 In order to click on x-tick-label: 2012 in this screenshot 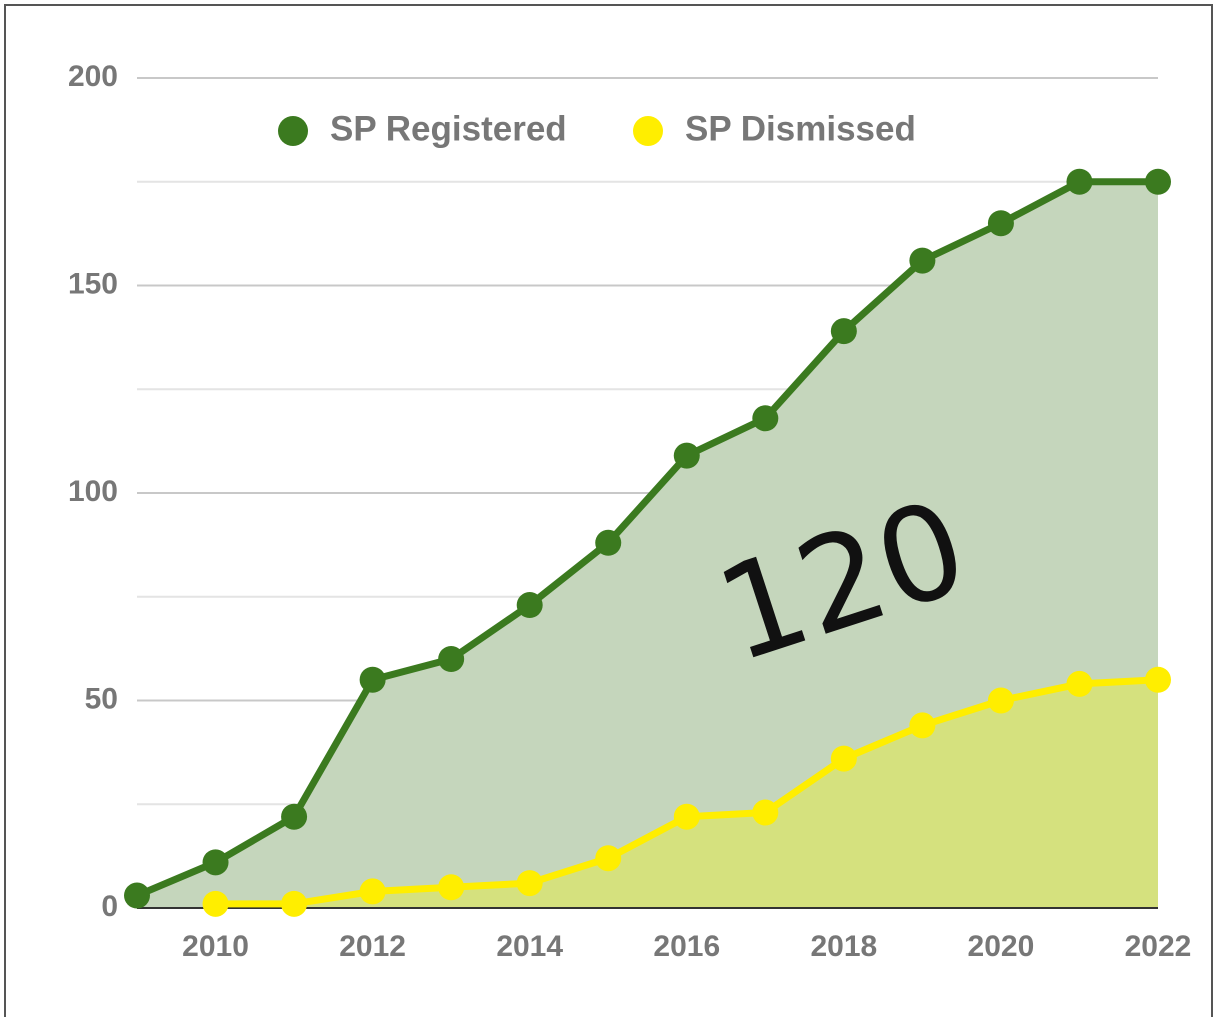, I will do `click(372, 946)`.